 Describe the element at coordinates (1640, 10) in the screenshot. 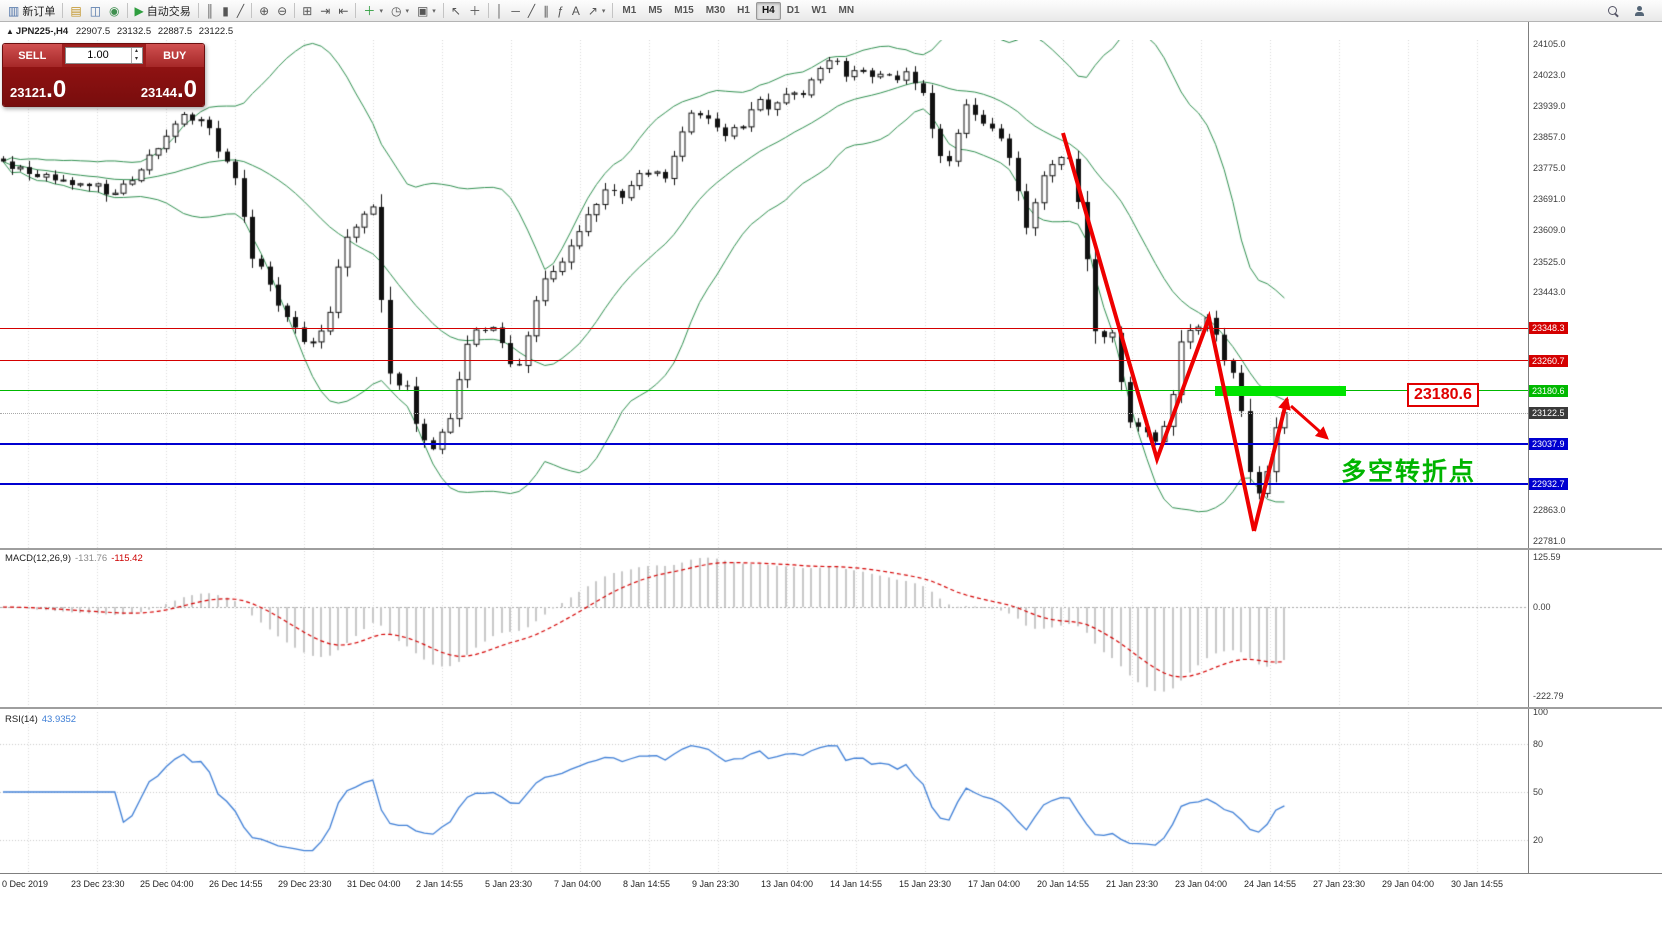

I see `accounts-button` at that location.